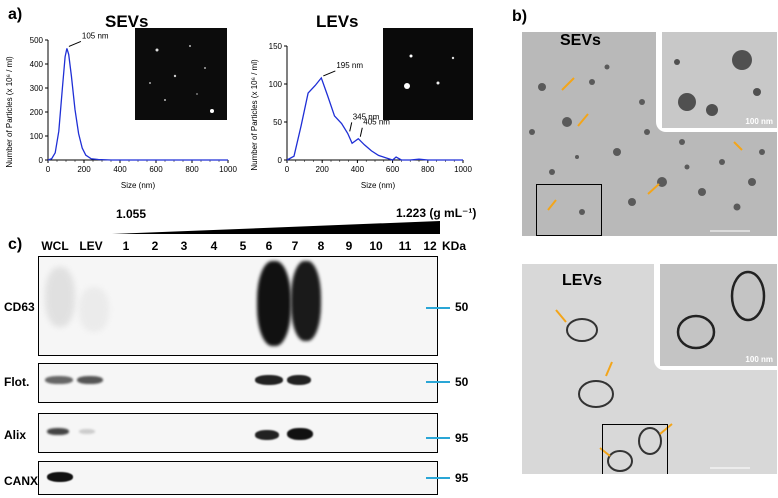 This screenshot has width=778, height=498. What do you see at coordinates (37, 112) in the screenshot?
I see `sevs-y-tick-label-2: 200` at bounding box center [37, 112].